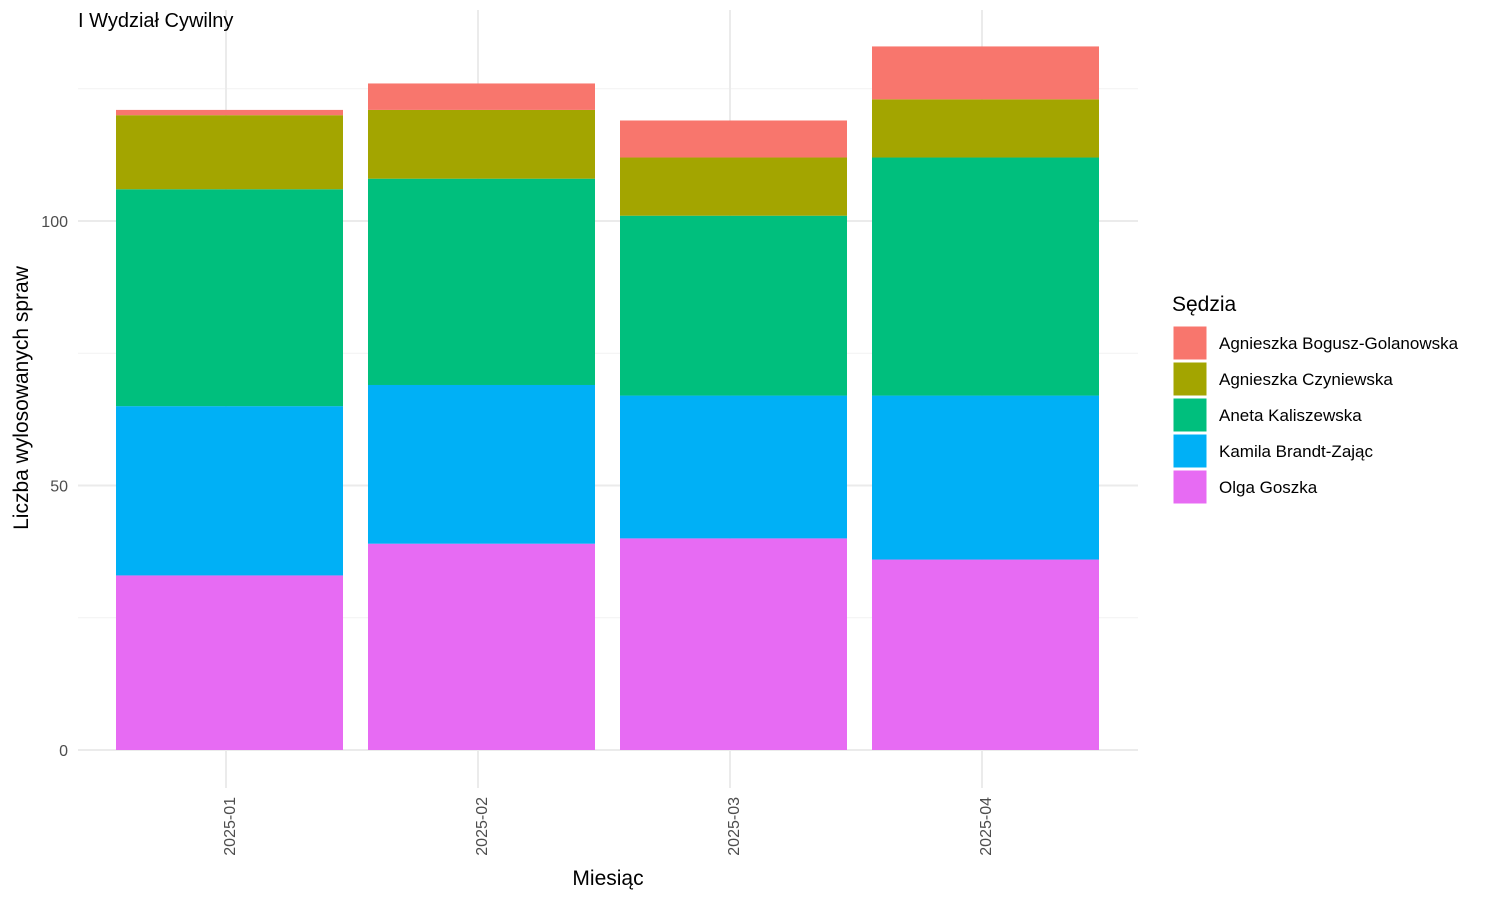 Image resolution: width=1500 pixels, height=900 pixels. I want to click on legend-label-agnieszka-bogusz-golanowska: Agnieszka Bogusz-Golanowska, so click(1339, 343).